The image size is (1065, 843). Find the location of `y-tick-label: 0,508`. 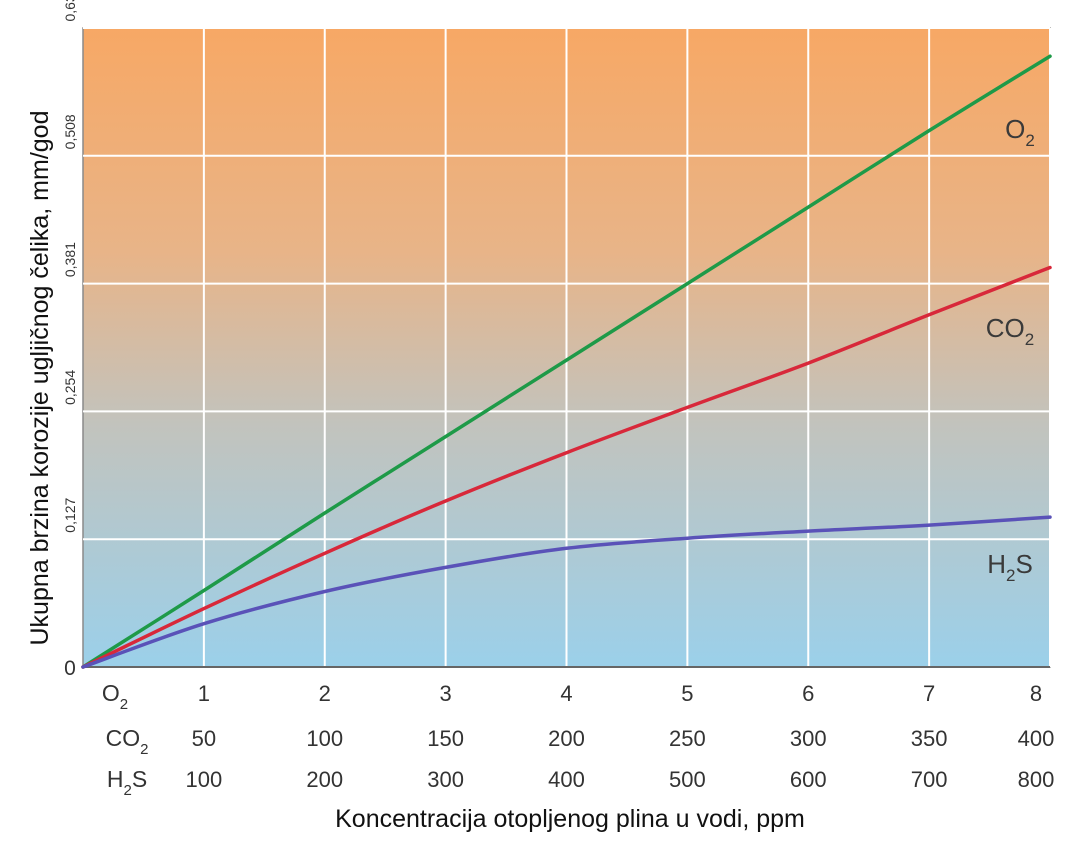

y-tick-label: 0,508 is located at coordinates (70, 131).